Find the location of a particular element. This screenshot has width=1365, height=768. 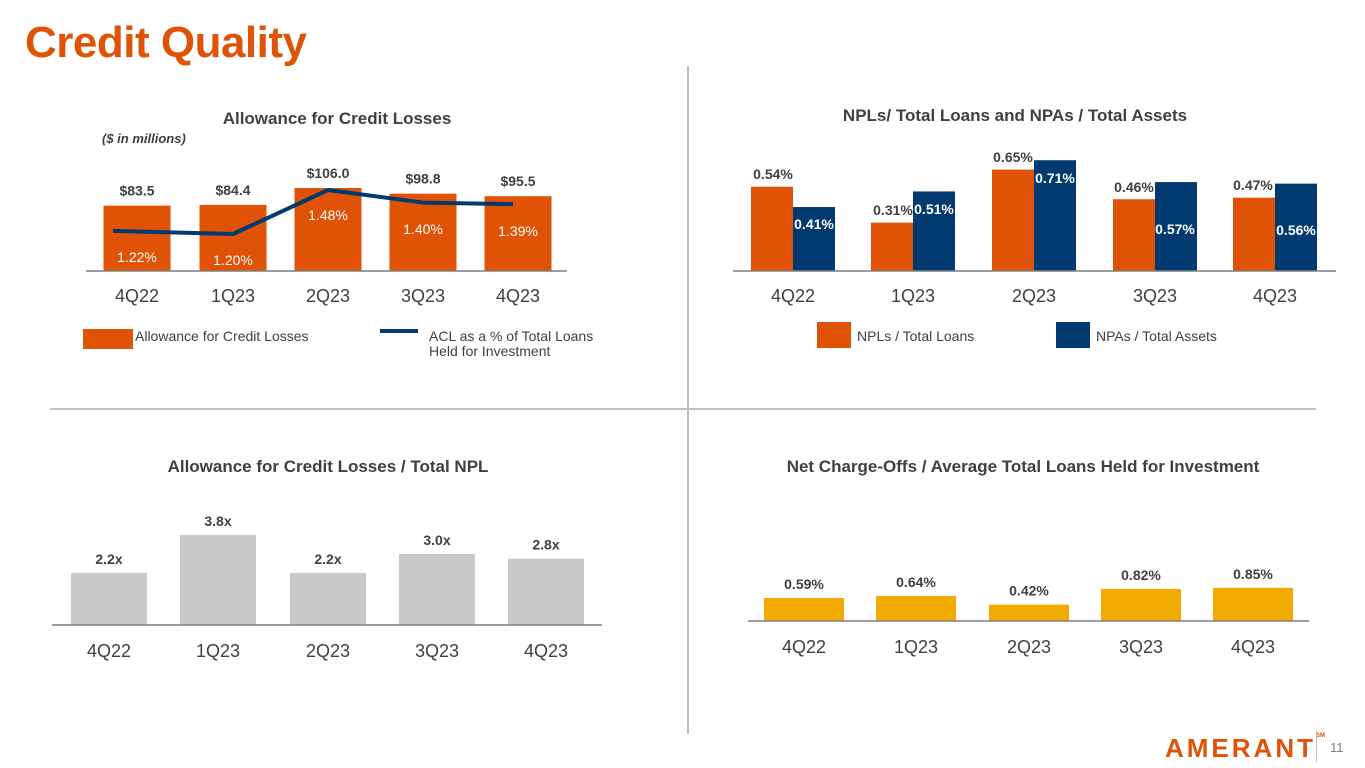

bar-nco-3Q23 is located at coordinates (1141, 605).